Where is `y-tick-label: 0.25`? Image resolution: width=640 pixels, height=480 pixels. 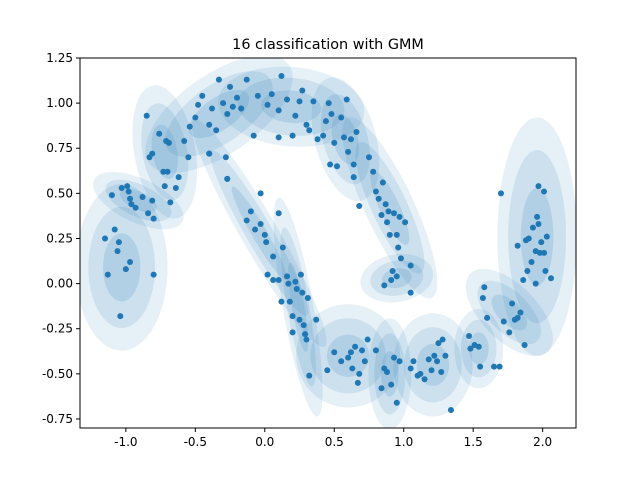 y-tick-label: 0.25 is located at coordinates (59, 238).